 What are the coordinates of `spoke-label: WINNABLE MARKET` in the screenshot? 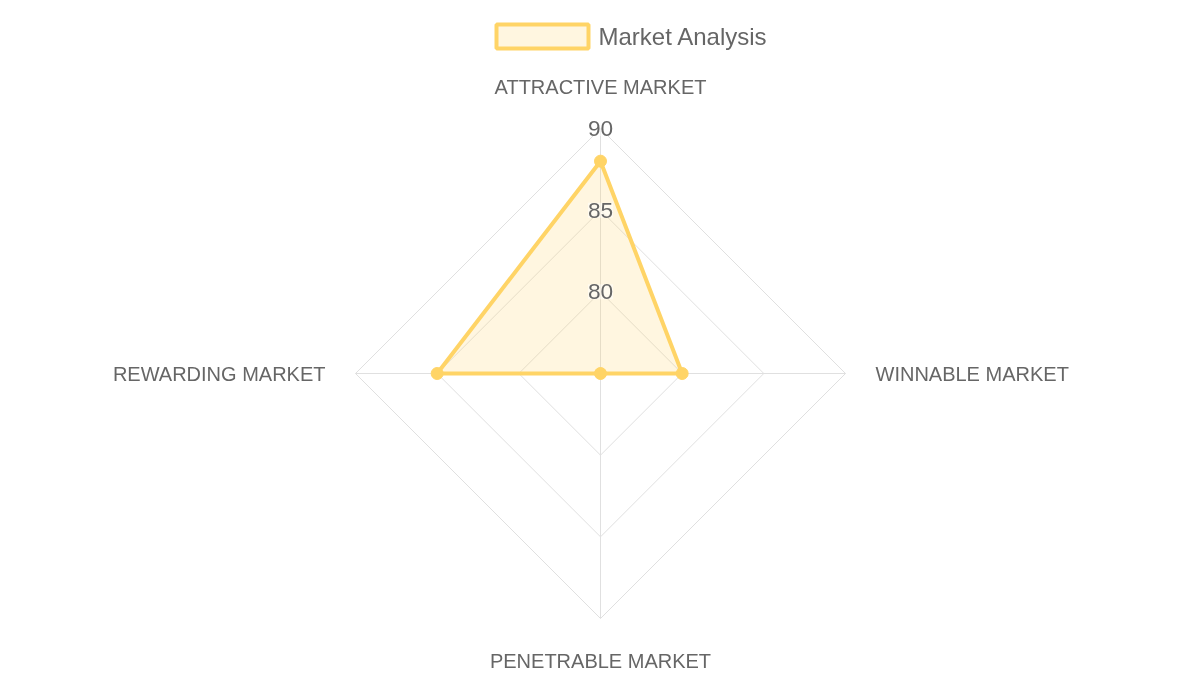 It's located at (972, 373).